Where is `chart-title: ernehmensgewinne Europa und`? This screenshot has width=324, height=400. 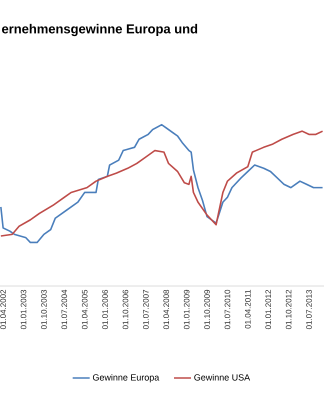 chart-title: ernehmensgewinne Europa und is located at coordinates (100, 30).